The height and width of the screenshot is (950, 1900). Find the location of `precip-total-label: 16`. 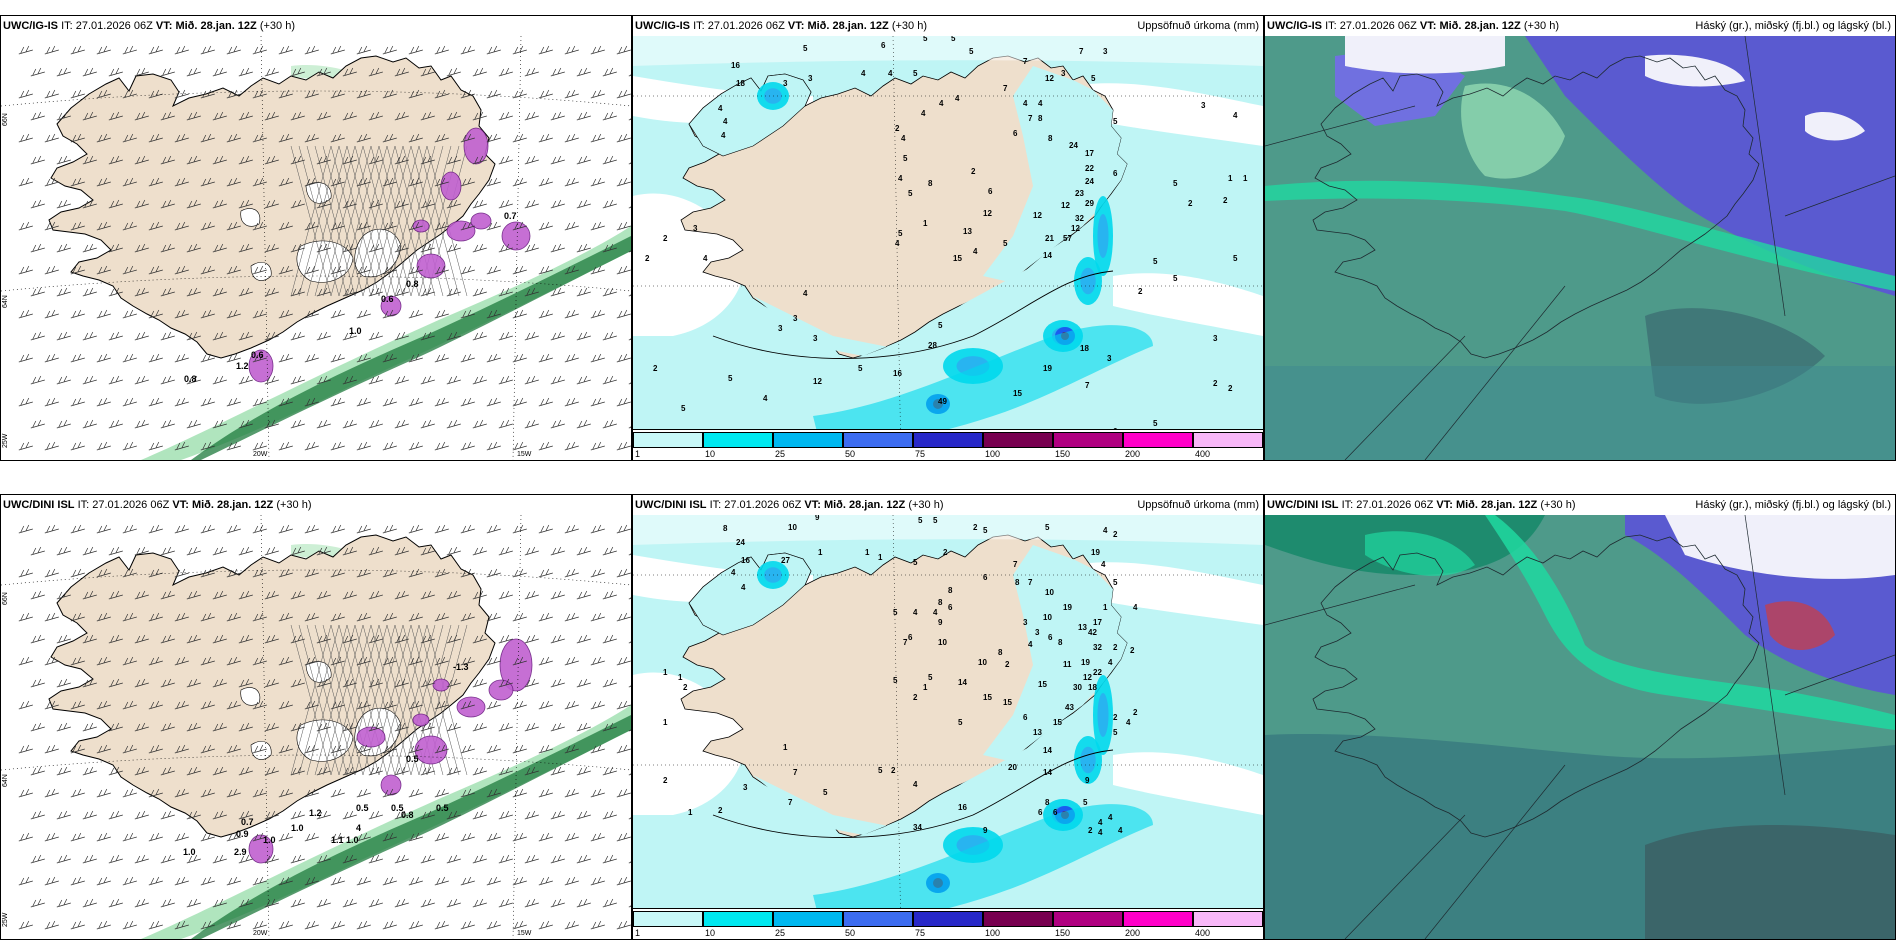

precip-total-label: 16 is located at coordinates (745, 560).